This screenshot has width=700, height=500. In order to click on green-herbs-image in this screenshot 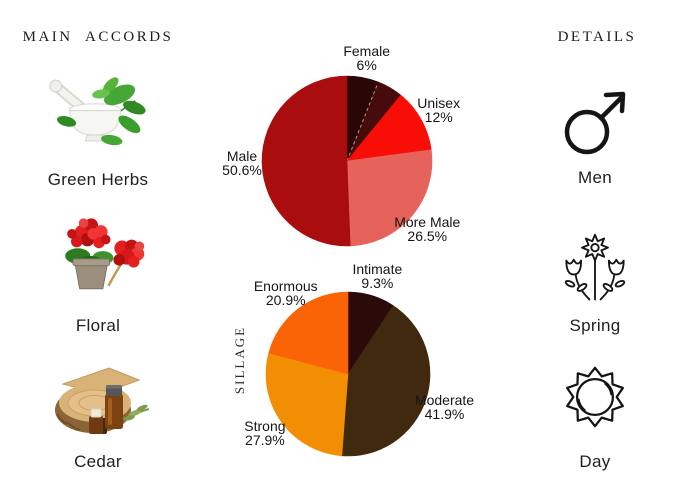, I will do `click(97, 115)`.